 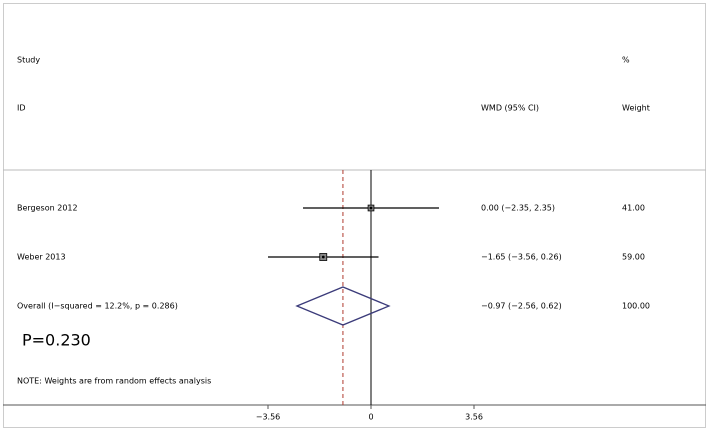 What do you see at coordinates (268, 417) in the screenshot?
I see `x-tick-label: −3.56` at bounding box center [268, 417].